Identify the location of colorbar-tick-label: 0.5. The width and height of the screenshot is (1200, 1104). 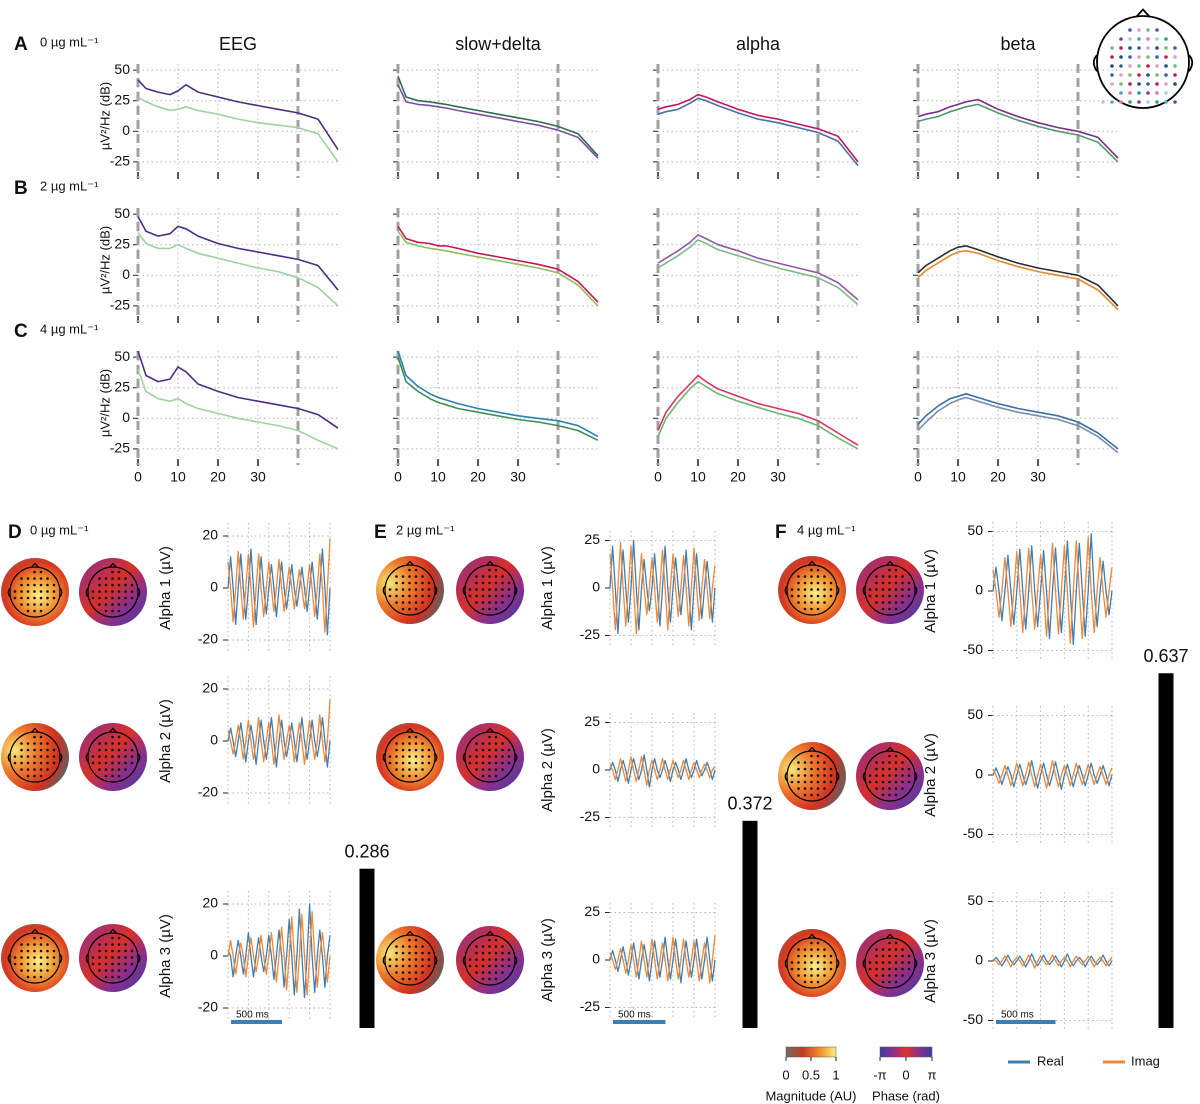
(811, 1074).